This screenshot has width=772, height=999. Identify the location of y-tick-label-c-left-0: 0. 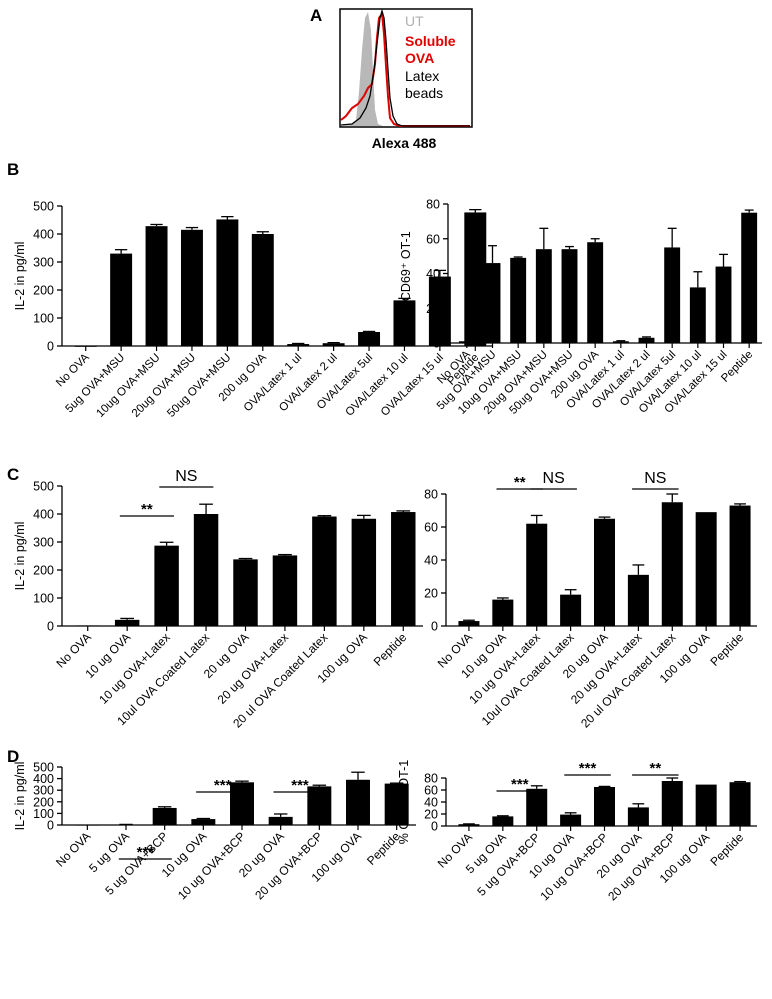
(50, 627).